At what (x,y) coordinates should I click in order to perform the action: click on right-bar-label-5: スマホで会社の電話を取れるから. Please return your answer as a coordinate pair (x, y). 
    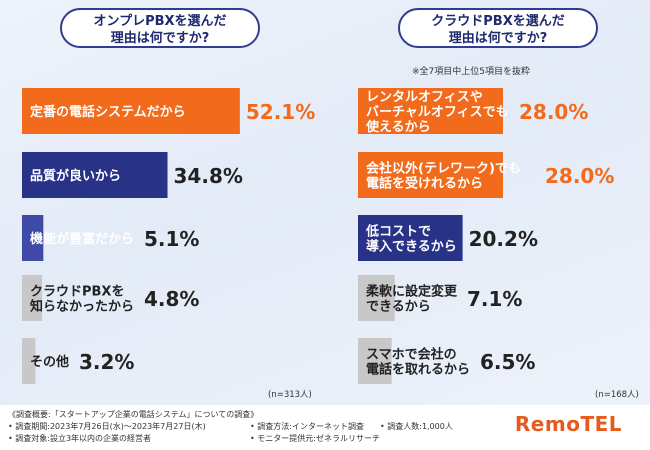
    Looking at the image, I should click on (418, 362).